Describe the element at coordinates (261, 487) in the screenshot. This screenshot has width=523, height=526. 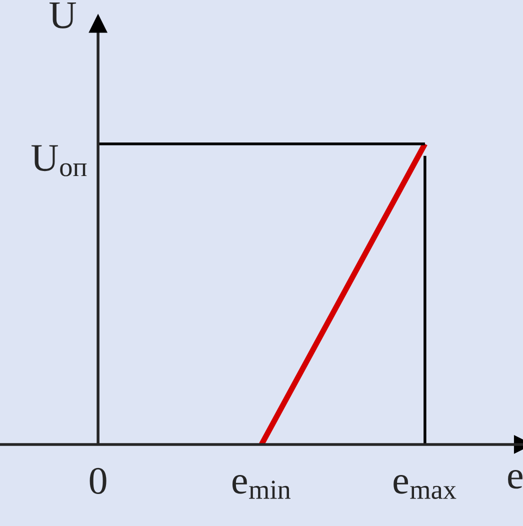
I see `x-tick-label: e$_{min}$` at that location.